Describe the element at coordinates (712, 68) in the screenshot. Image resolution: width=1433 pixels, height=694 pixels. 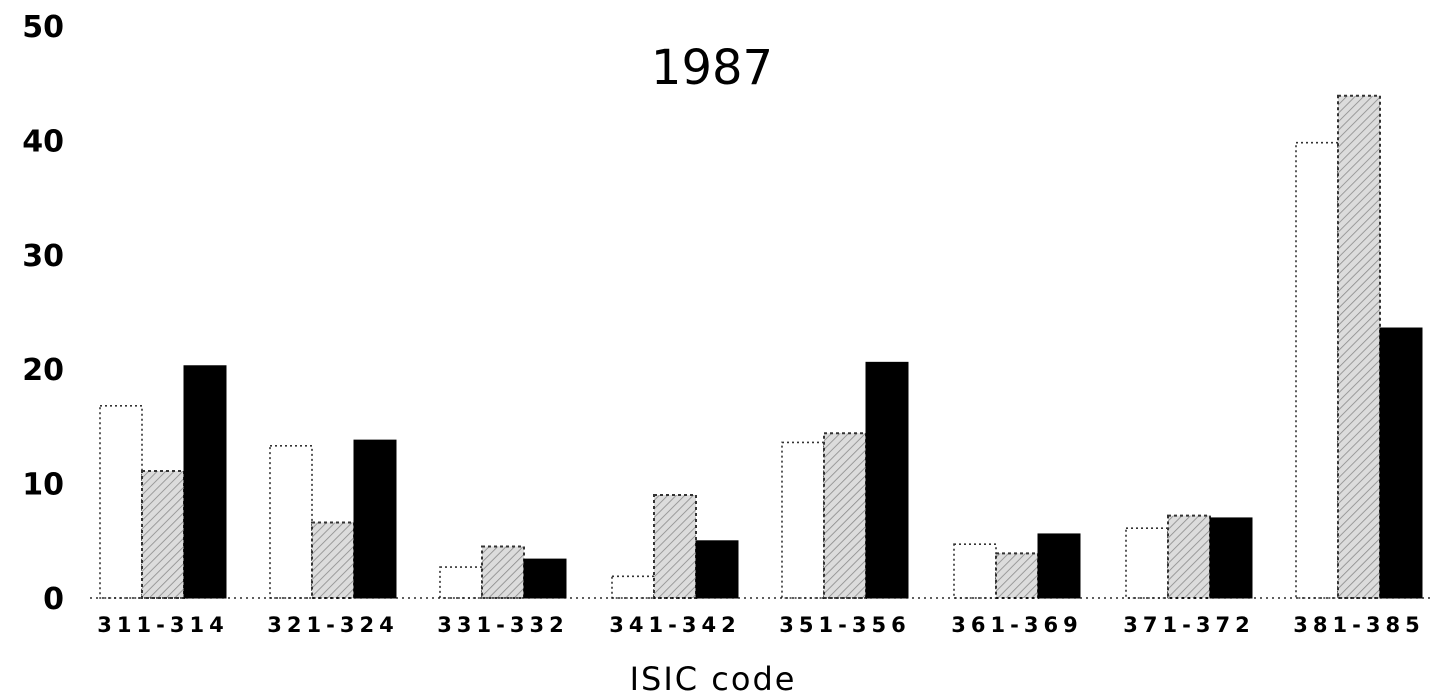
I see `chart-title: 1987` at that location.